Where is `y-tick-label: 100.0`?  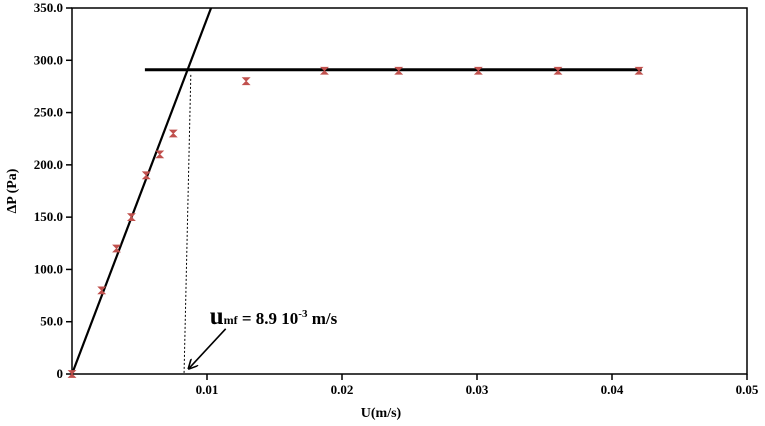
y-tick-label: 100.0 is located at coordinates (48, 268).